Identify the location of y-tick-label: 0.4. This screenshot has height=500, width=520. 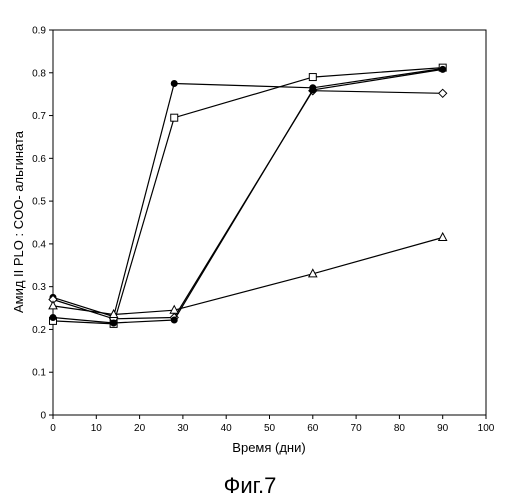
(39, 244).